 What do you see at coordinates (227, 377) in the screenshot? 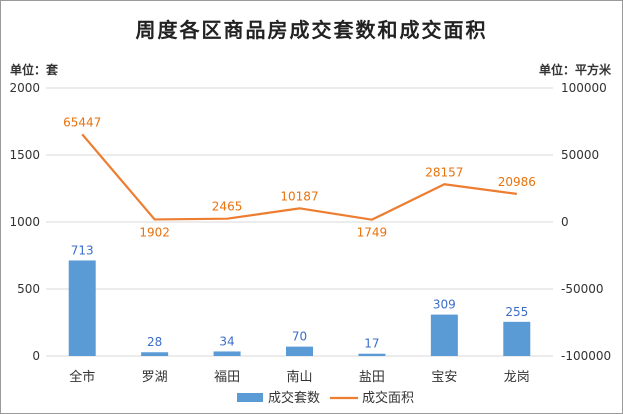
I see `category-label: 福田` at bounding box center [227, 377].